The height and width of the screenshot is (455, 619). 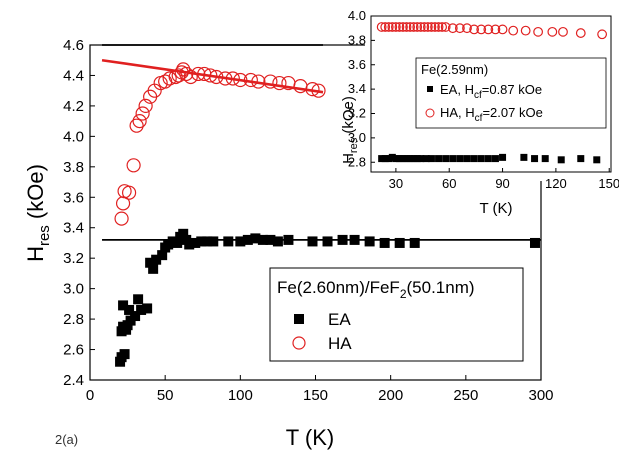 I want to click on main-y-tick-label: 3.8, so click(x=73, y=167).